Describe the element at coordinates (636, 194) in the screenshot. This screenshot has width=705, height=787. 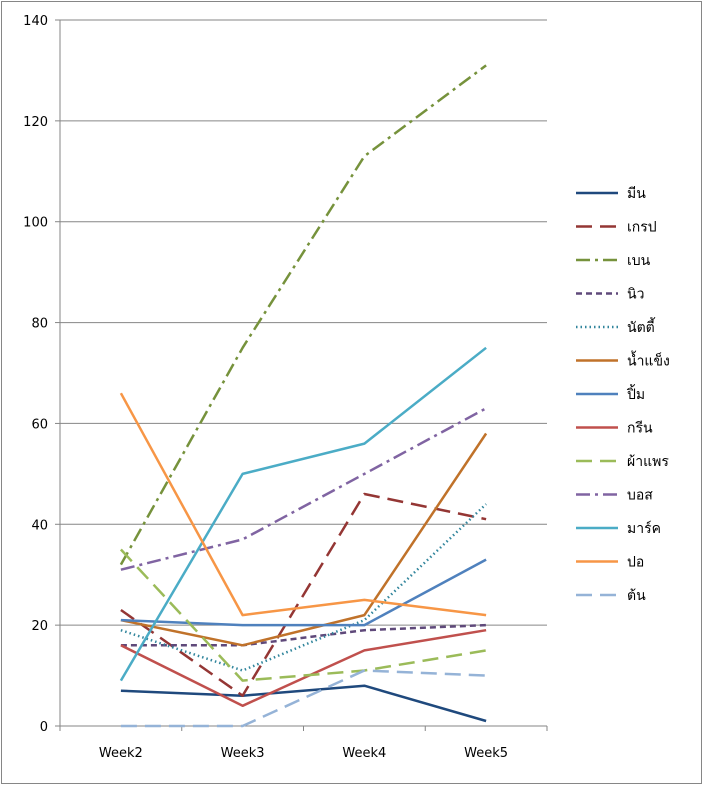
I see `legend-label: มีน` at that location.